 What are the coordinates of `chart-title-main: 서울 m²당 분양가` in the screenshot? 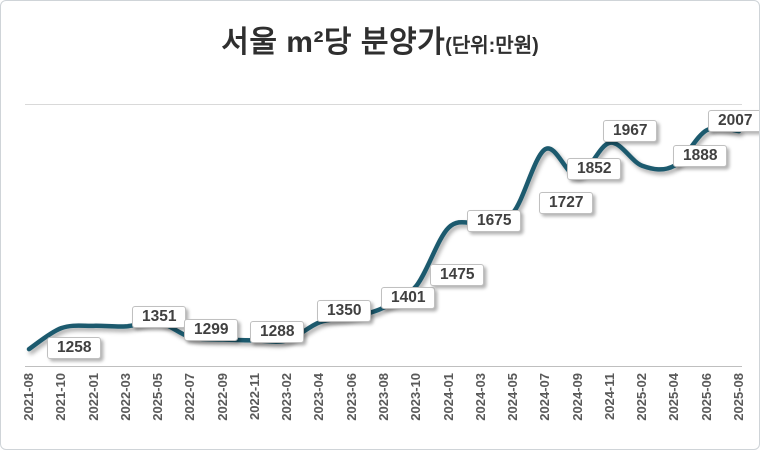 It's located at (333, 42).